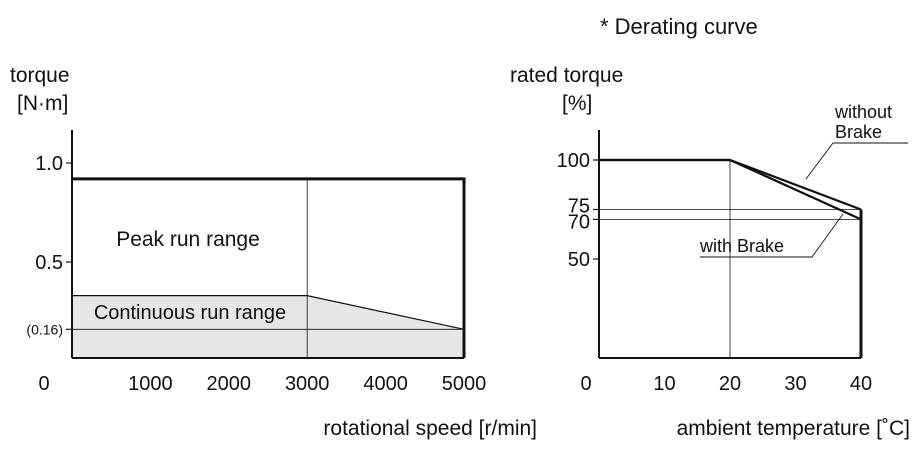 The image size is (917, 449). Describe the element at coordinates (188, 239) in the screenshot. I see `peak-range-label: Peak run range` at that location.